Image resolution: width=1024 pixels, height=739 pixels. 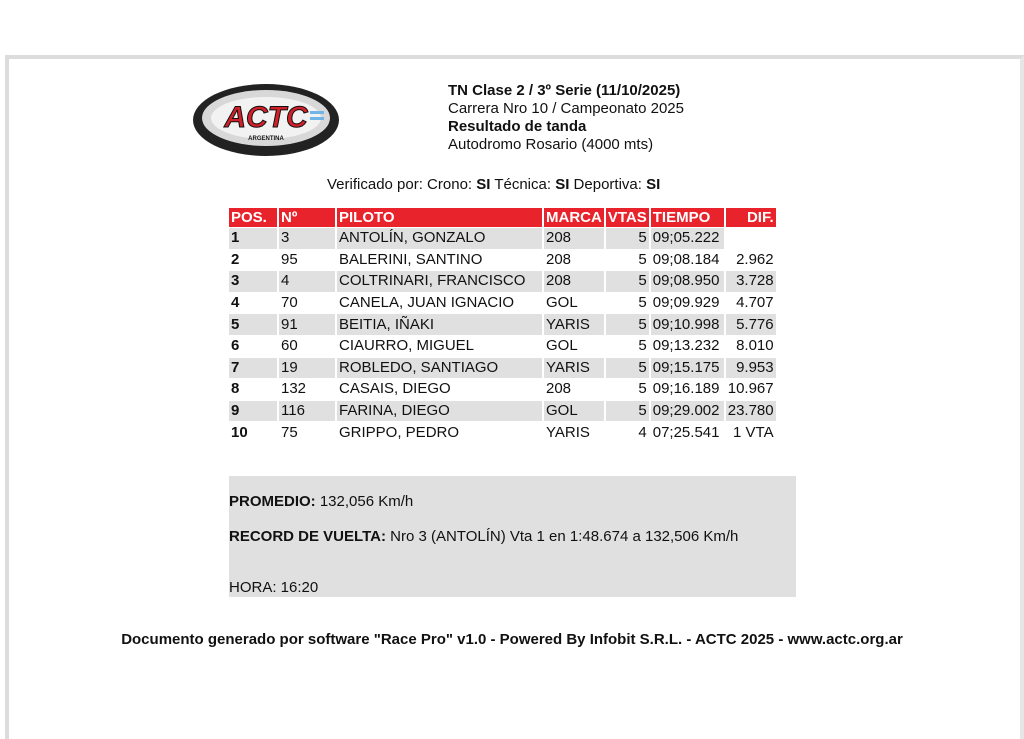 I want to click on cell-pos: 10, so click(x=239, y=432).